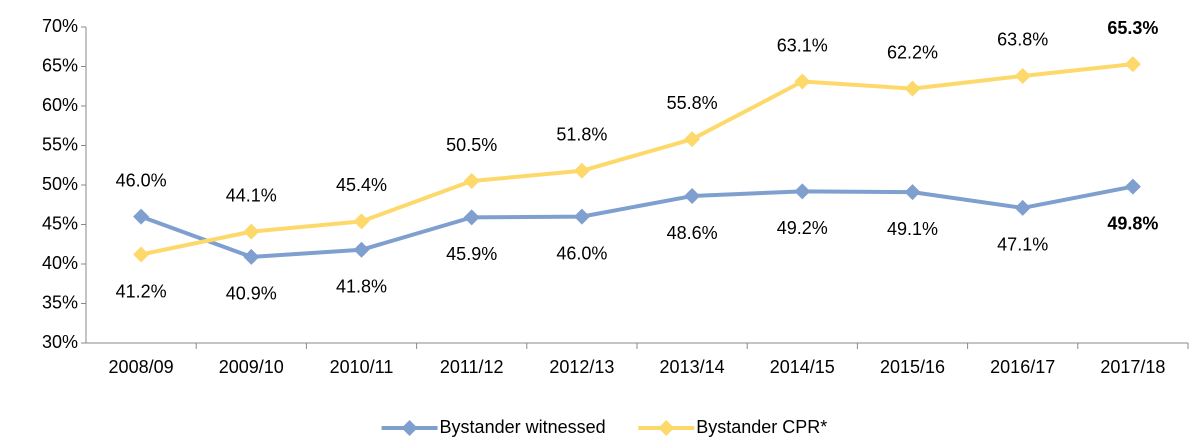 The image size is (1190, 442). Describe the element at coordinates (1132, 28) in the screenshot. I see `data-label: 65.3%` at that location.